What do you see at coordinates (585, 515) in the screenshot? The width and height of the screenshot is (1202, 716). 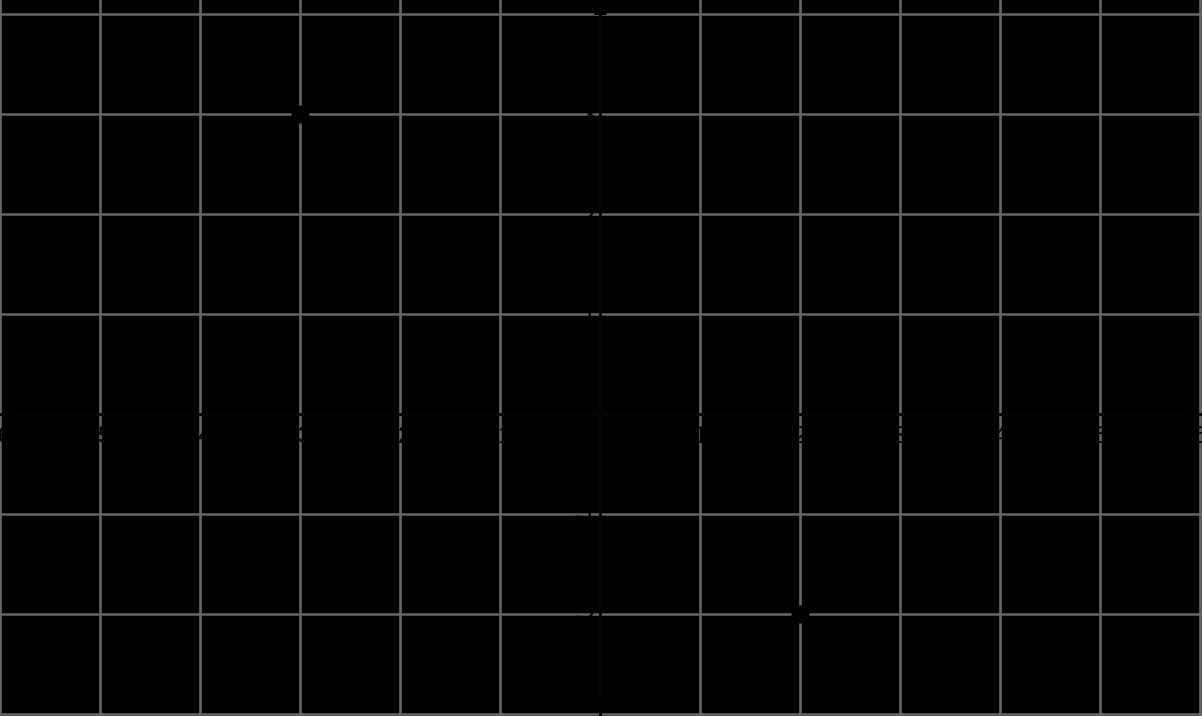 I see `y-tick-label: -1` at bounding box center [585, 515].